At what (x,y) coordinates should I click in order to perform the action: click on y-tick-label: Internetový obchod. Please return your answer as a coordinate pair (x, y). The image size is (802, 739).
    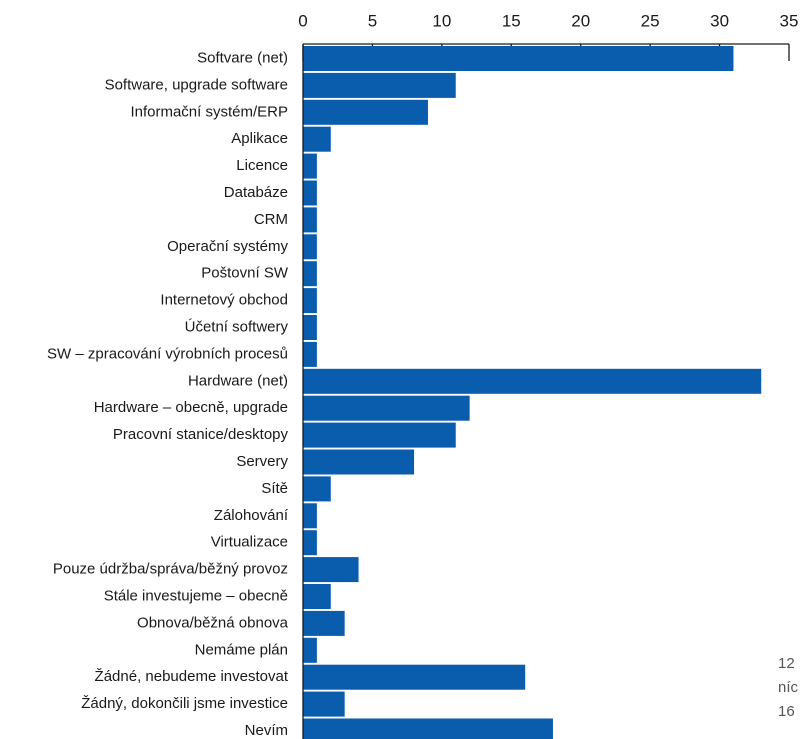
    Looking at the image, I should click on (224, 300).